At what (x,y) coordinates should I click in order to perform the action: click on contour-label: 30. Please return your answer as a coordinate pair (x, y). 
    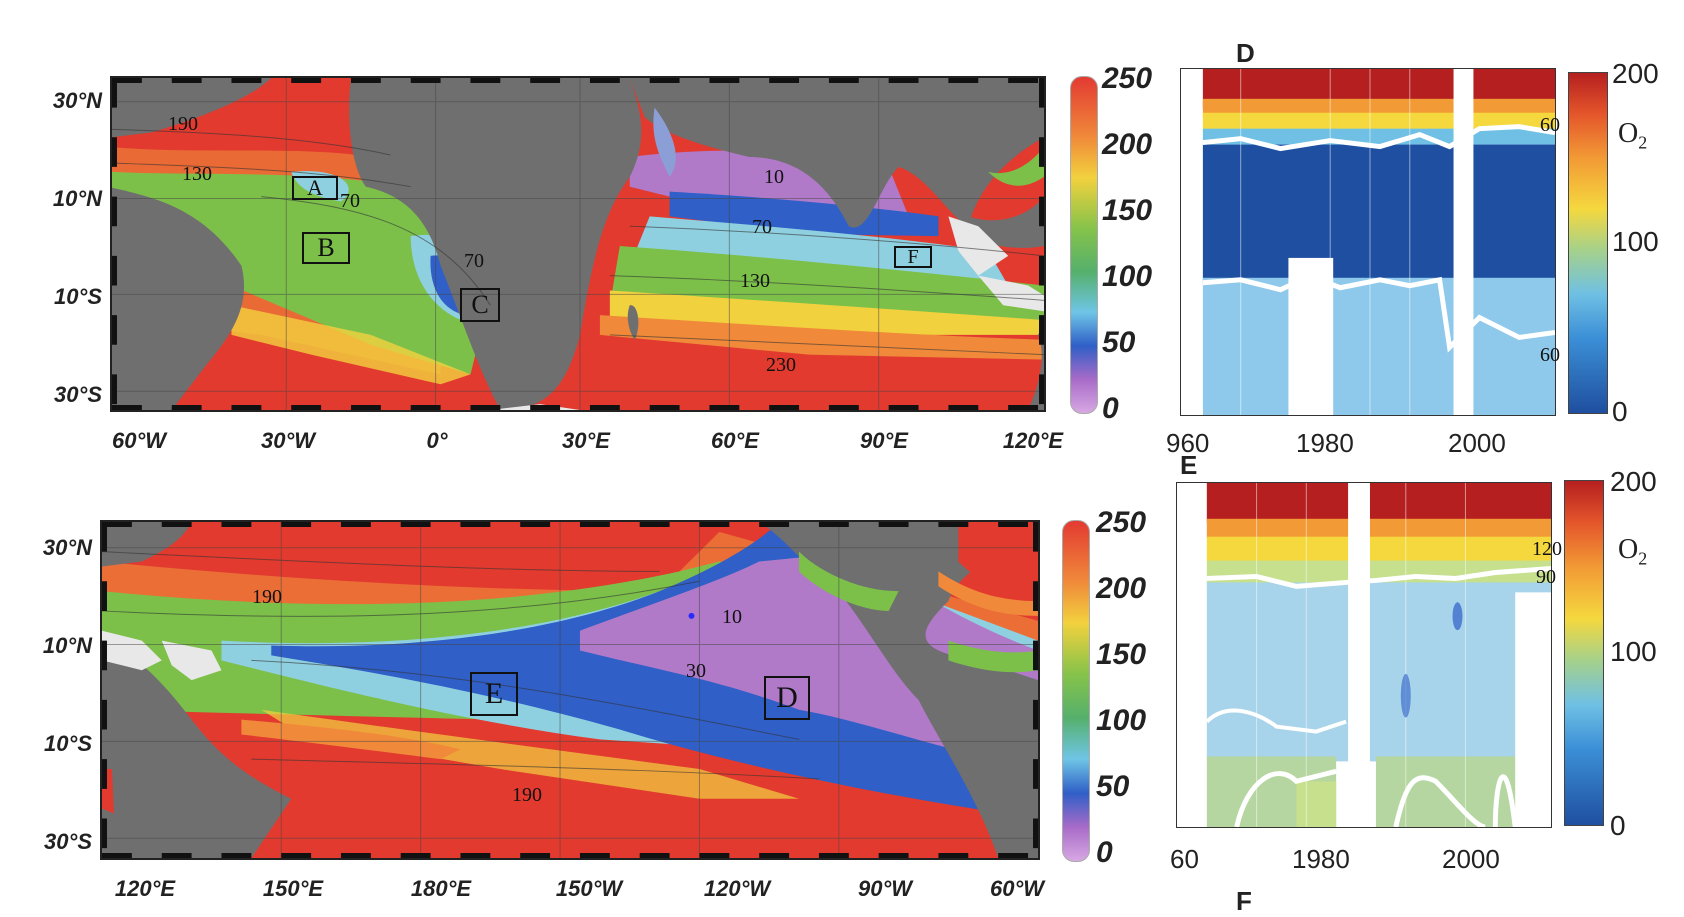
    Looking at the image, I should click on (696, 671).